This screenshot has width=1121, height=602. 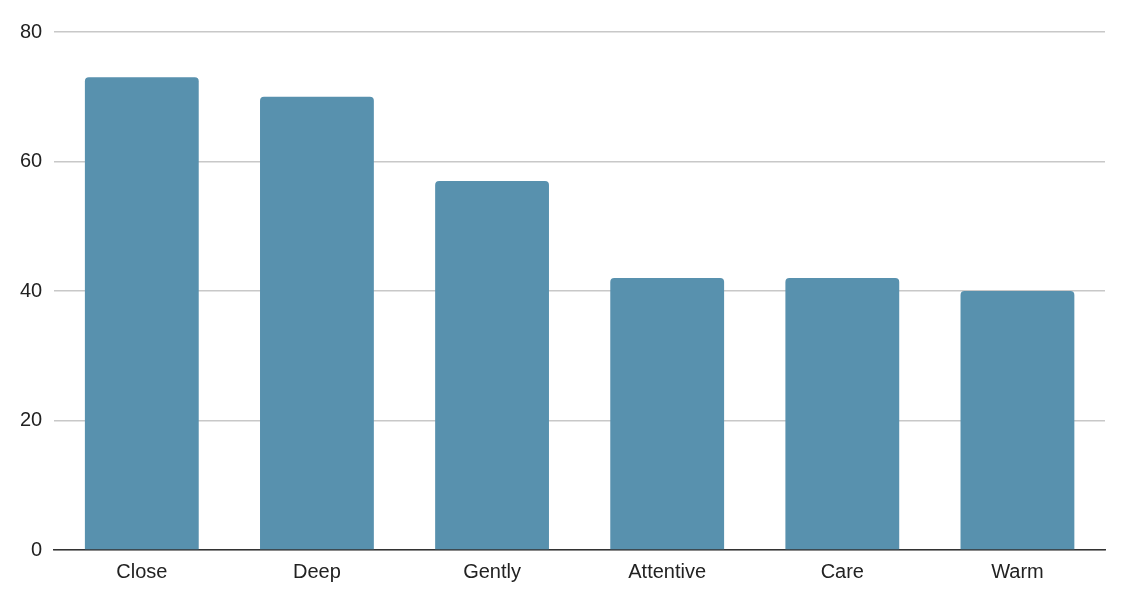 What do you see at coordinates (842, 570) in the screenshot?
I see `x-tick-label: Care` at bounding box center [842, 570].